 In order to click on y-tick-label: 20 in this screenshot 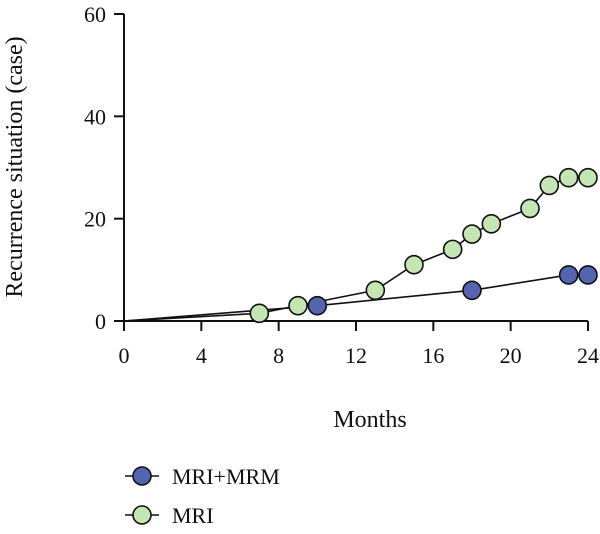, I will do `click(95, 219)`.